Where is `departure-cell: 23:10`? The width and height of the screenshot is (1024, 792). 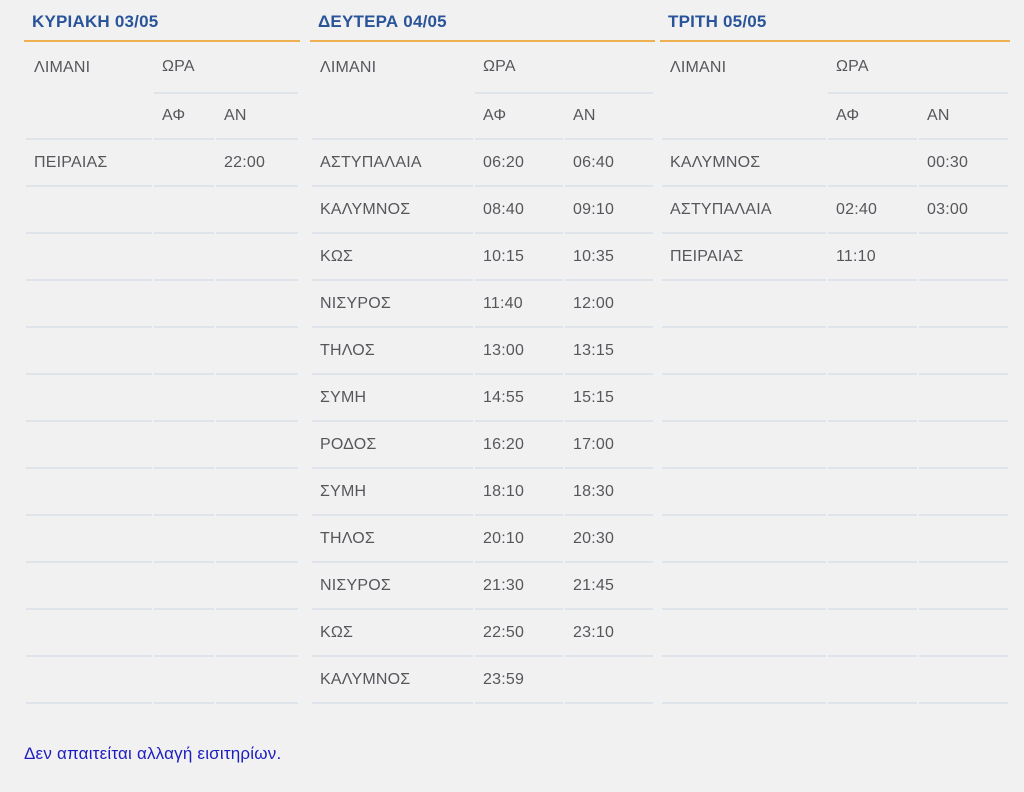 departure-cell: 23:10 is located at coordinates (609, 633).